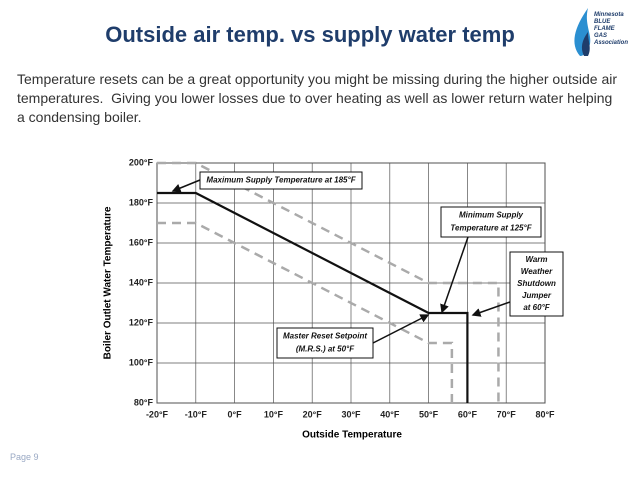 Image resolution: width=638 pixels, height=479 pixels. I want to click on logo-icon, so click(582, 32).